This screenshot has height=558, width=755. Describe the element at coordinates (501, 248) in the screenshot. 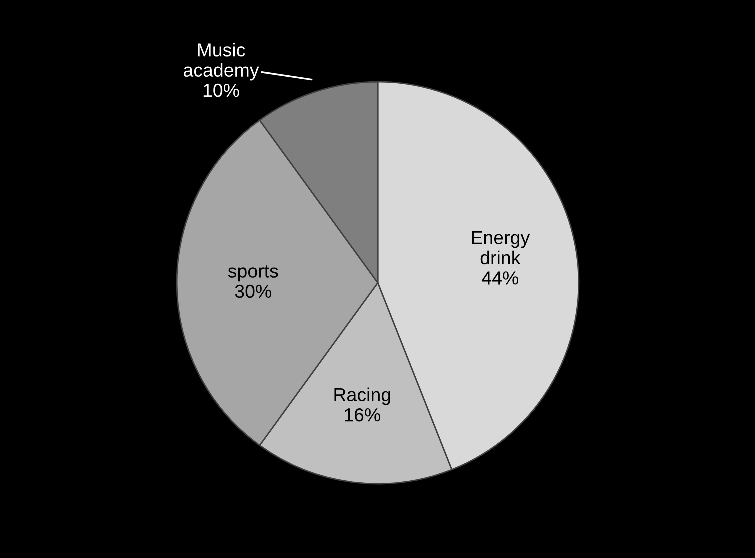

I see `slice-label: Energy drink` at that location.